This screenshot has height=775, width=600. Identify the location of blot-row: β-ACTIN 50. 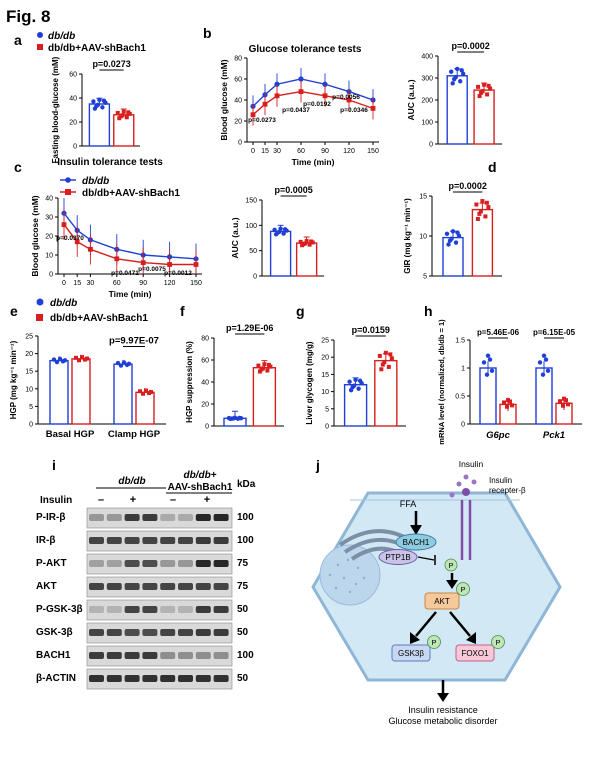
(142, 679).